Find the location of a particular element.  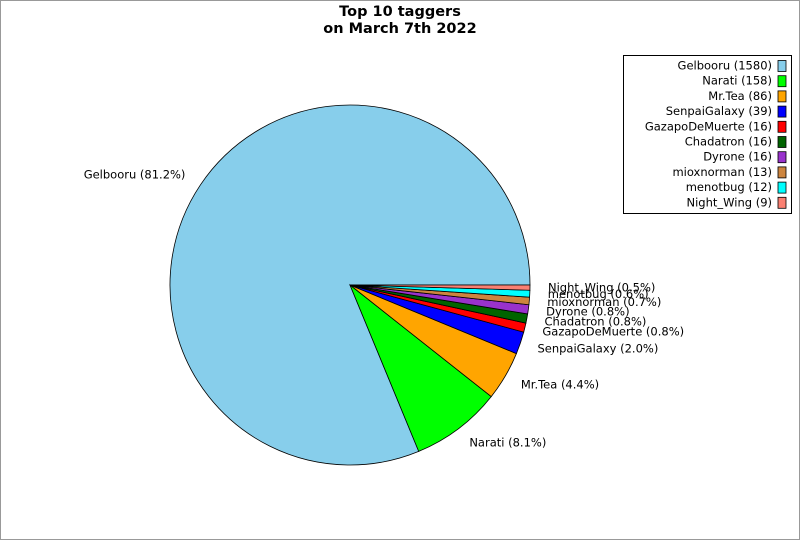

legend-label: Dyrone (16) is located at coordinates (737, 157).